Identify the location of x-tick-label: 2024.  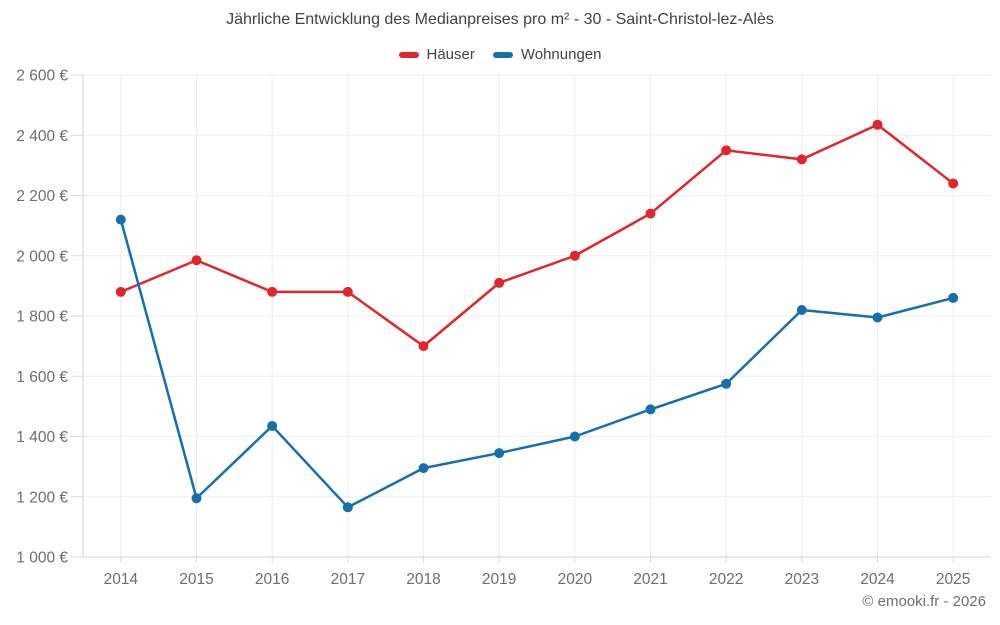
(877, 579).